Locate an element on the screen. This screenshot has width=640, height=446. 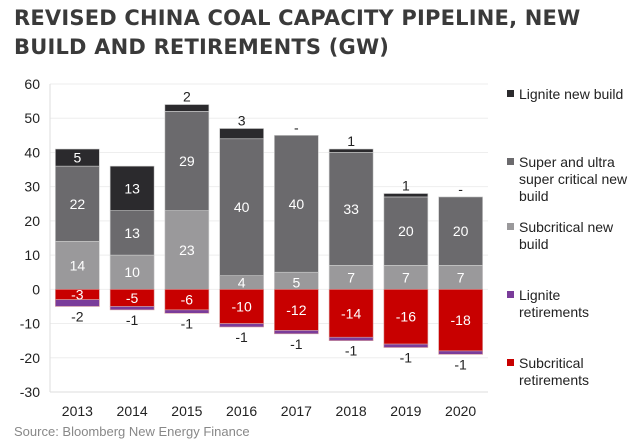
legend-item-super-ultra-critical: Super and ultra super critical new build is located at coordinates (568, 179).